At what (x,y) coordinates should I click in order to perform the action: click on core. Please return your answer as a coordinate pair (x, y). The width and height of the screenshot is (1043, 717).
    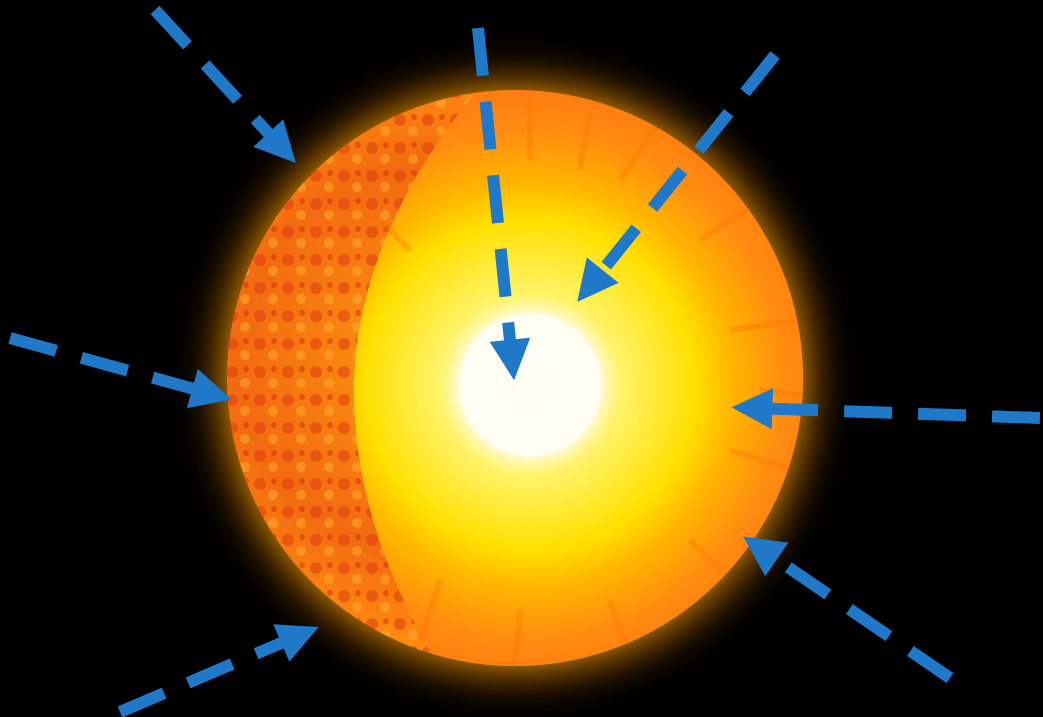
    Looking at the image, I should click on (530, 385).